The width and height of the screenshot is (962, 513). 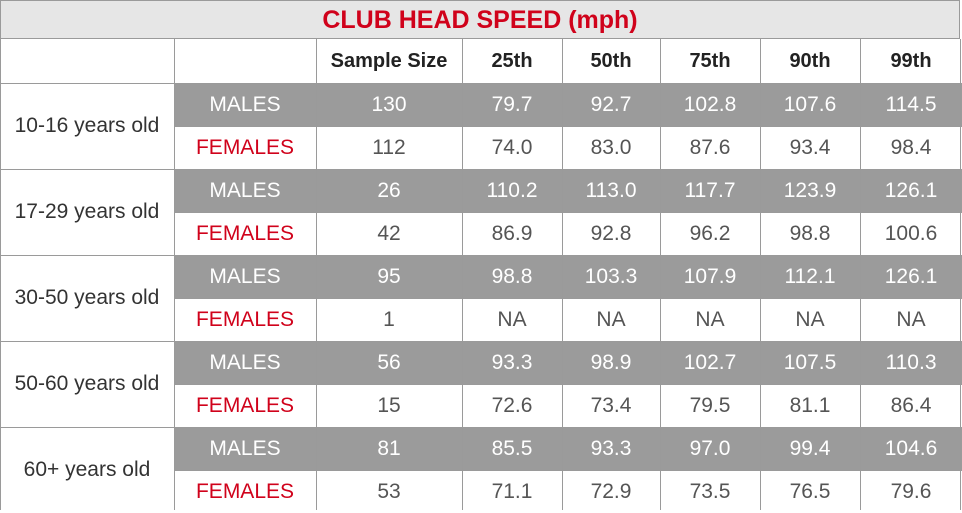 What do you see at coordinates (810, 190) in the screenshot?
I see `male-value-cell: 123.9` at bounding box center [810, 190].